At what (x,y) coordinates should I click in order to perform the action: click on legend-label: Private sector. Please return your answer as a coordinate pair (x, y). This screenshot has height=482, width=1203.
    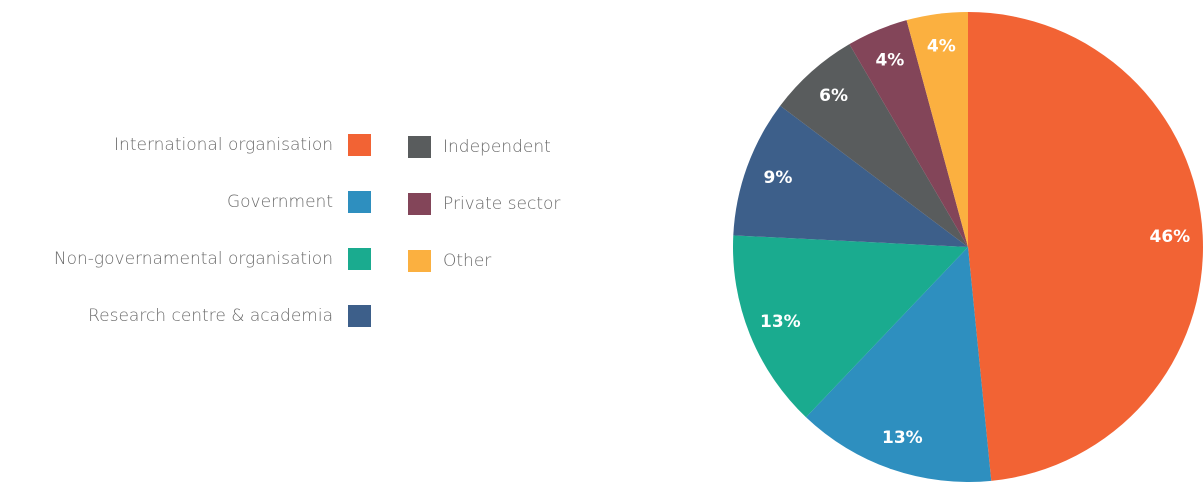
    Looking at the image, I should click on (501, 204).